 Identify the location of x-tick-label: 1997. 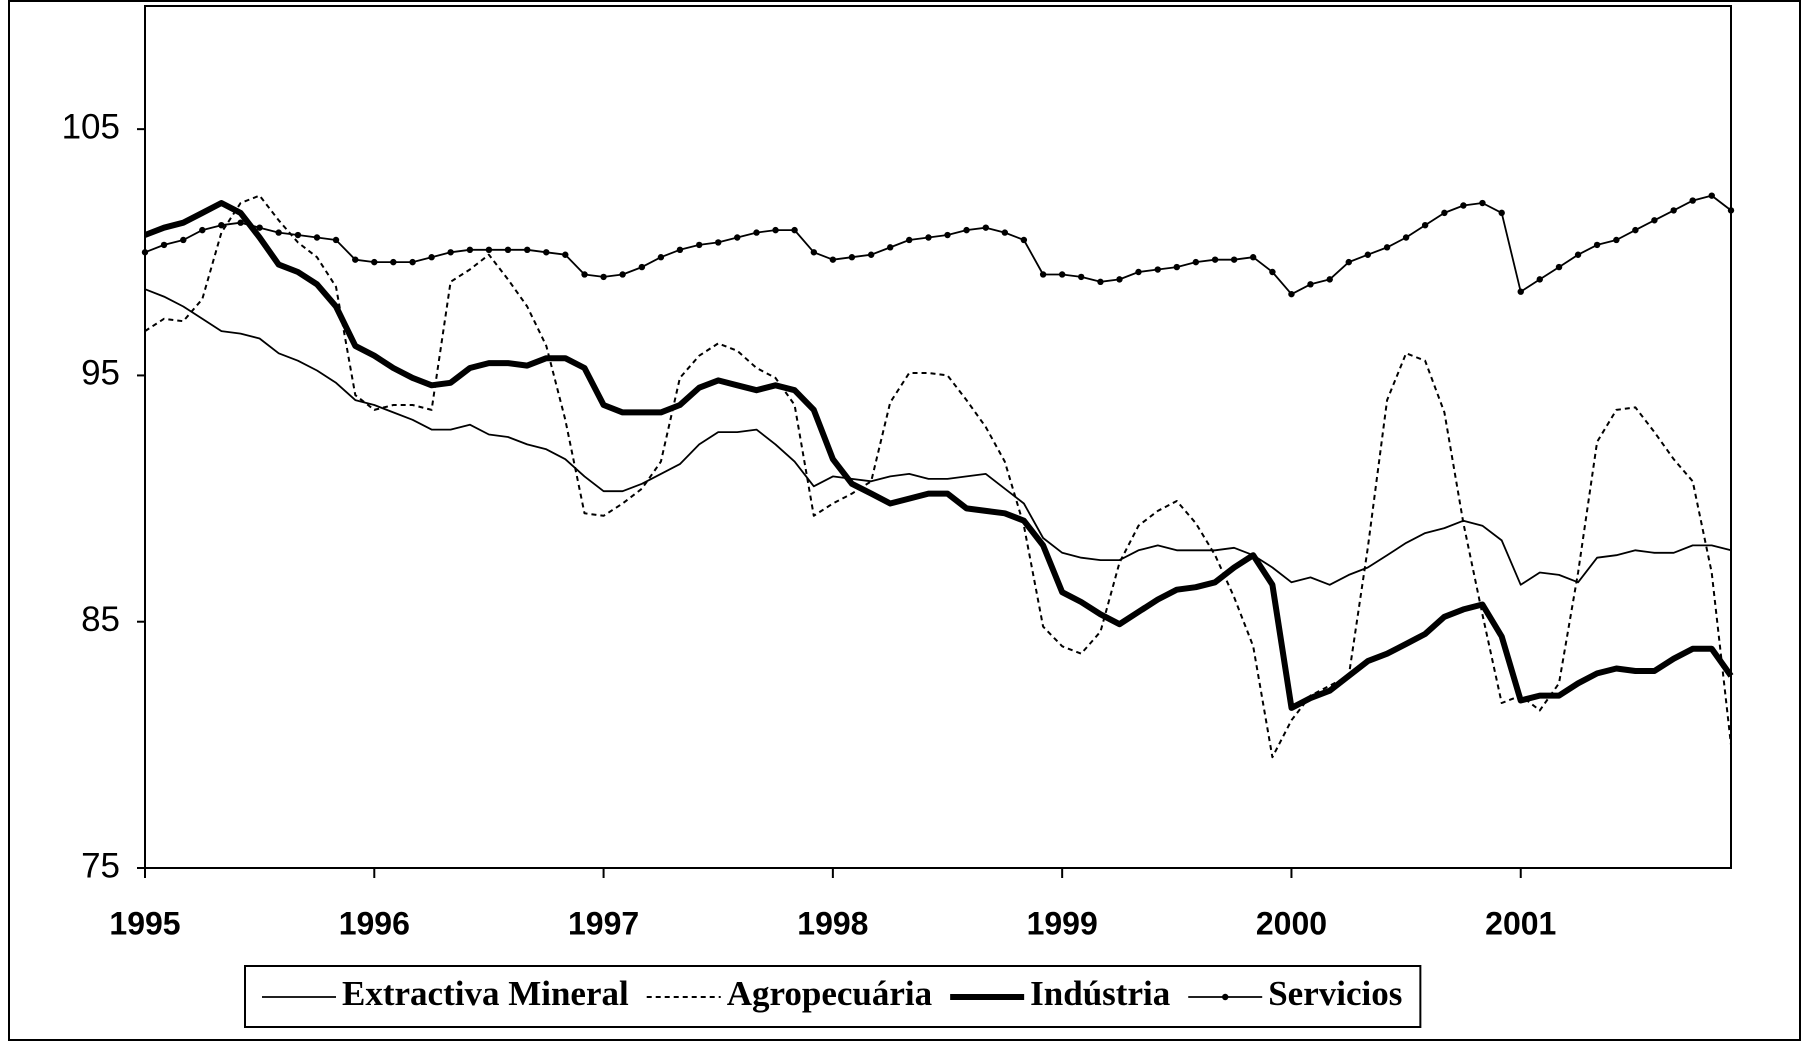
(603, 923).